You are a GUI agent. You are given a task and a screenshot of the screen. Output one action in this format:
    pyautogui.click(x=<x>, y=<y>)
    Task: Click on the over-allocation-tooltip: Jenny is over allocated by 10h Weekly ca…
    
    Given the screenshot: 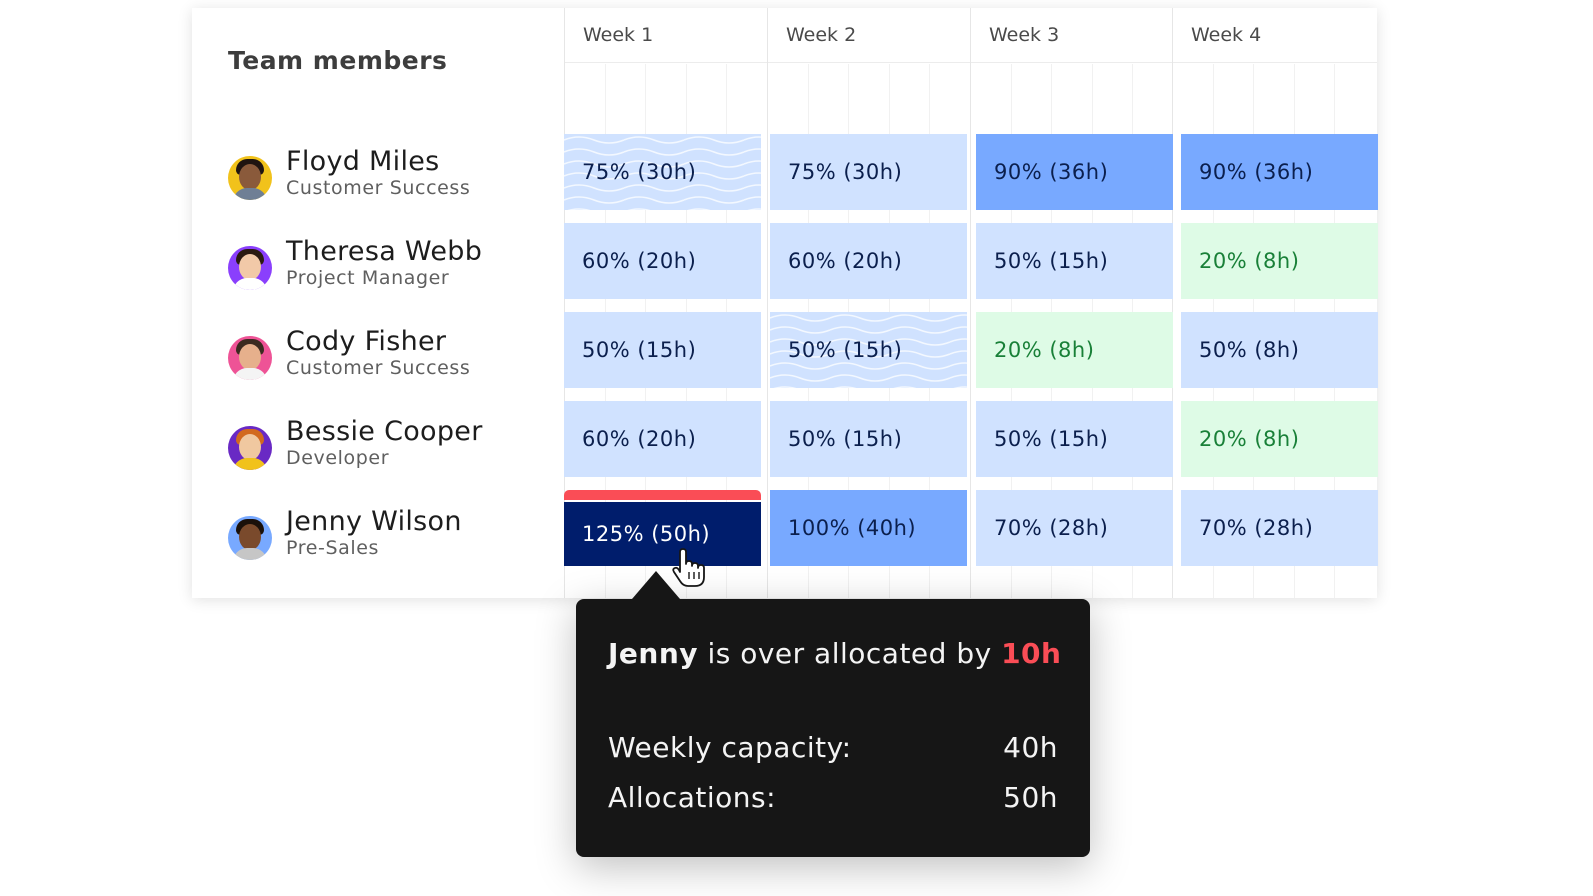 What is the action you would take?
    pyautogui.click(x=833, y=714)
    